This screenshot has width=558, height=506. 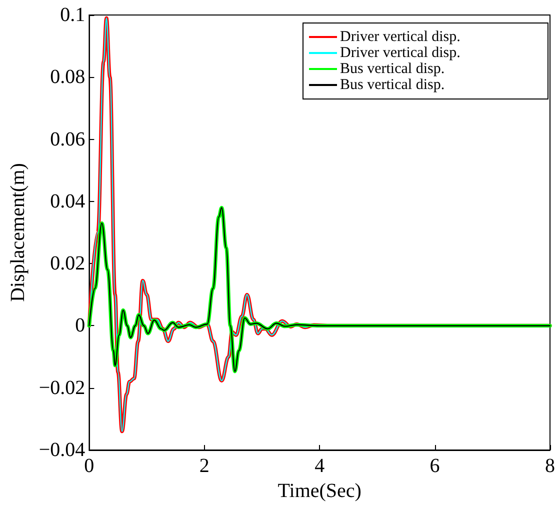 I want to click on y-tick-label: 0.08, so click(x=68, y=77).